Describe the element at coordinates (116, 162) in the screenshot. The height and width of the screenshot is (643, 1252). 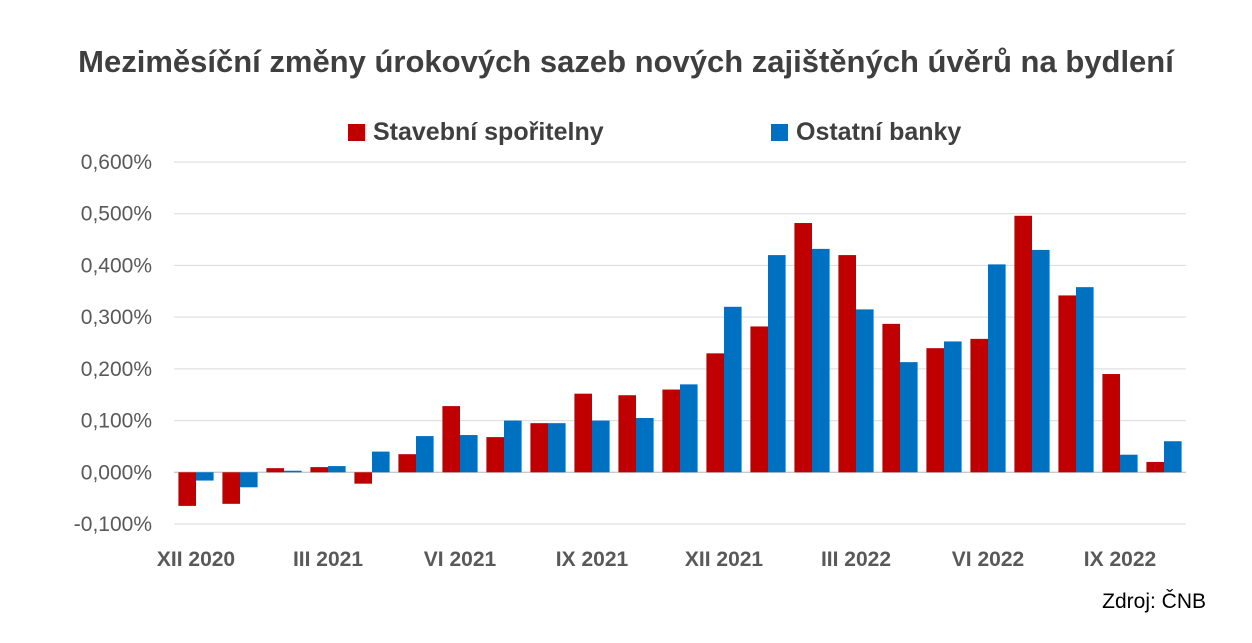
I see `y-tick-label: 0,600%` at that location.